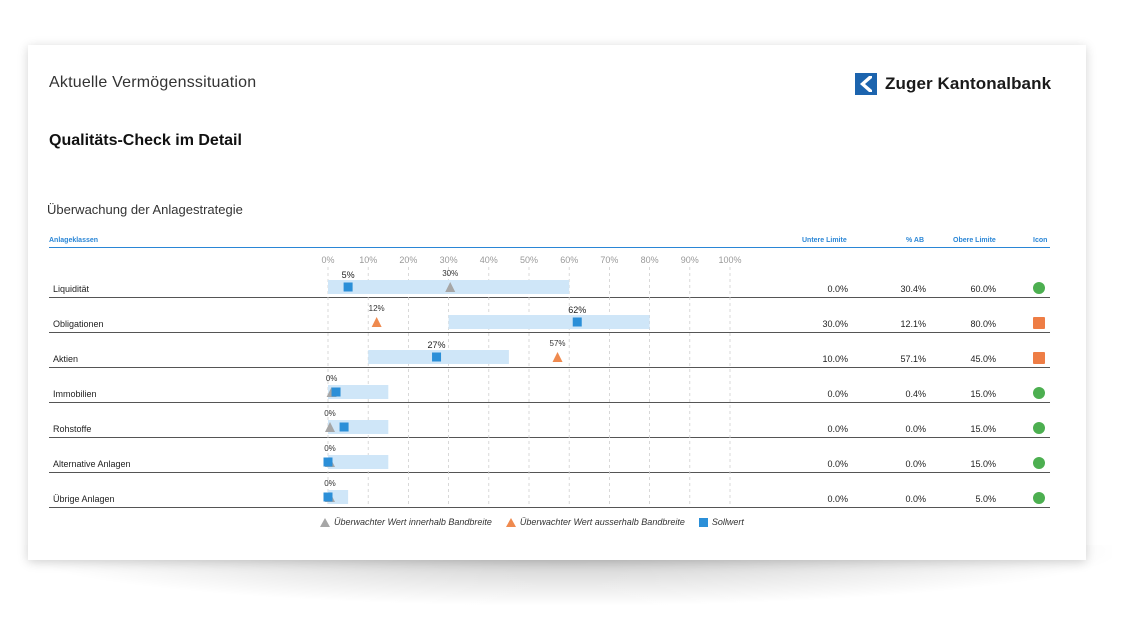 The height and width of the screenshot is (619, 1140). Describe the element at coordinates (1040, 240) in the screenshot. I see `header-icon: Icon` at that location.